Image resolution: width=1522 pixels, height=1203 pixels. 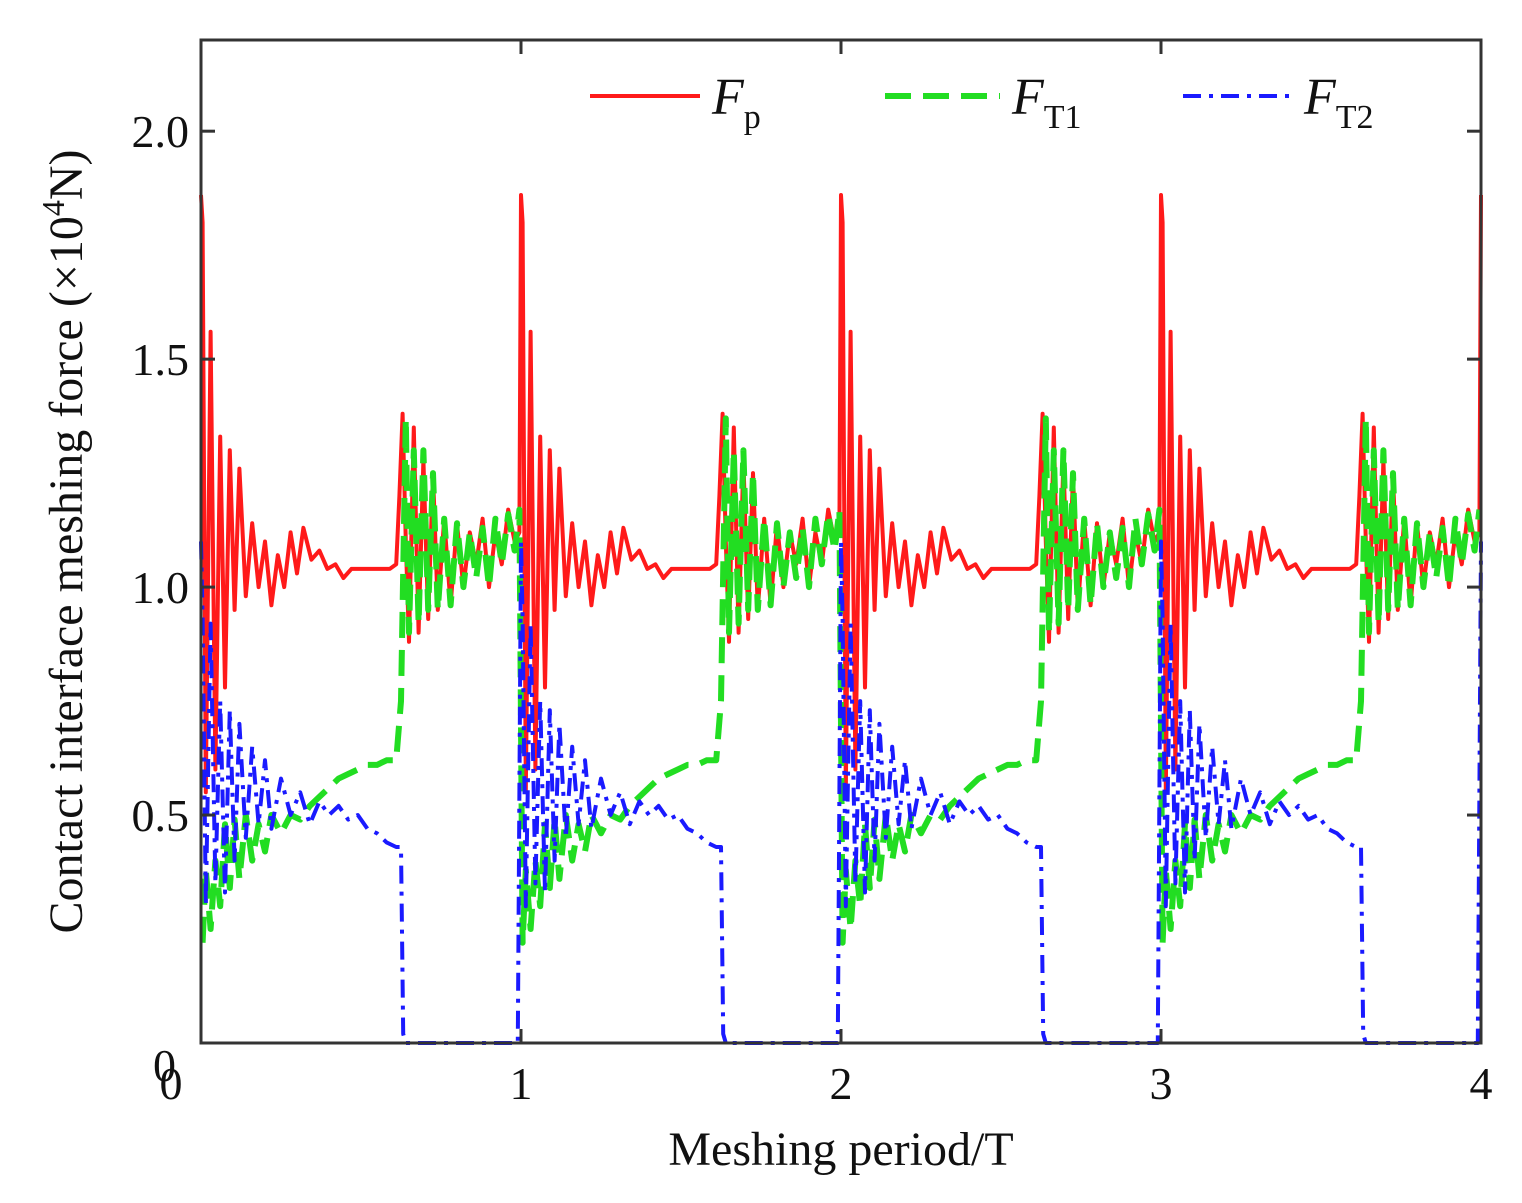 I want to click on legend-label: FT2, so click(x=1338, y=102).